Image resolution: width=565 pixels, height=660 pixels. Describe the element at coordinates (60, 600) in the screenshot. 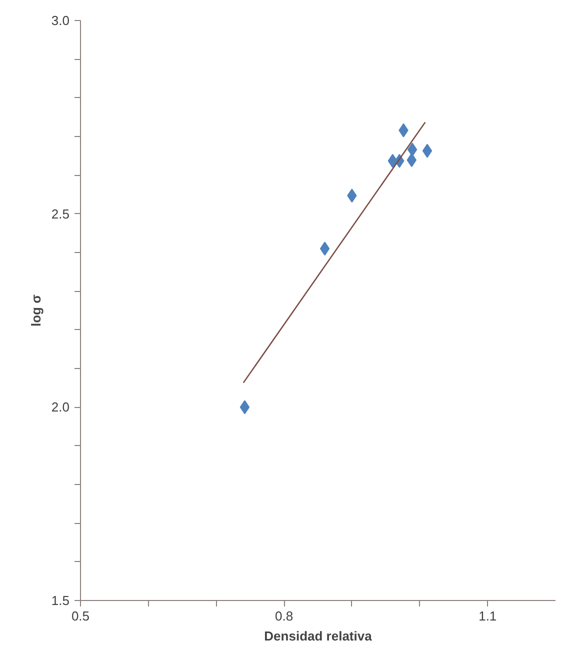

I see `y-tick-label: 1.5` at that location.